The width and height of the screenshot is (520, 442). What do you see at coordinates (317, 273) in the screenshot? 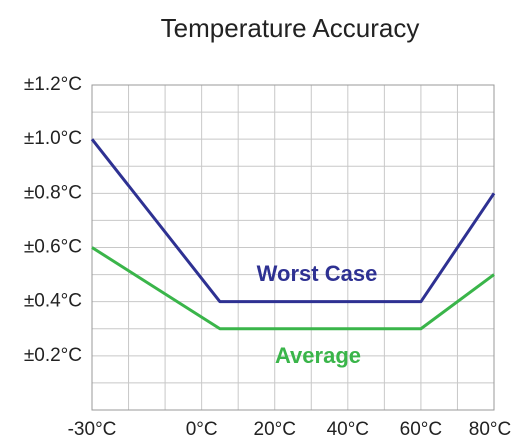
I see `series-label: Worst Case` at bounding box center [317, 273].